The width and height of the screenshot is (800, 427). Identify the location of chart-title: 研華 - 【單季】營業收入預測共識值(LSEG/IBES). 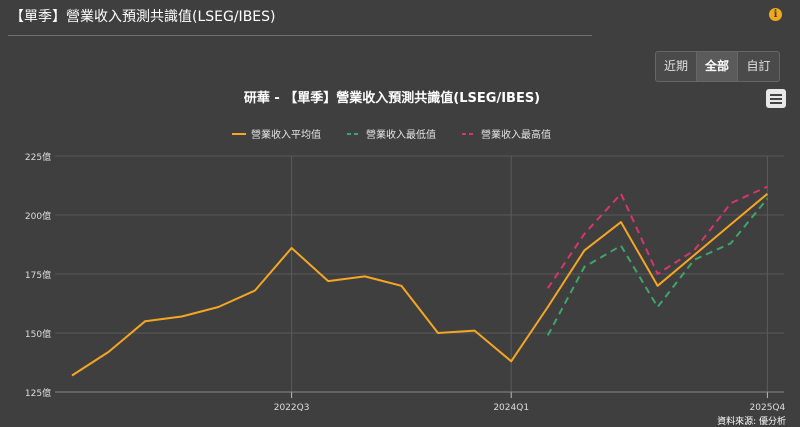
(392, 98).